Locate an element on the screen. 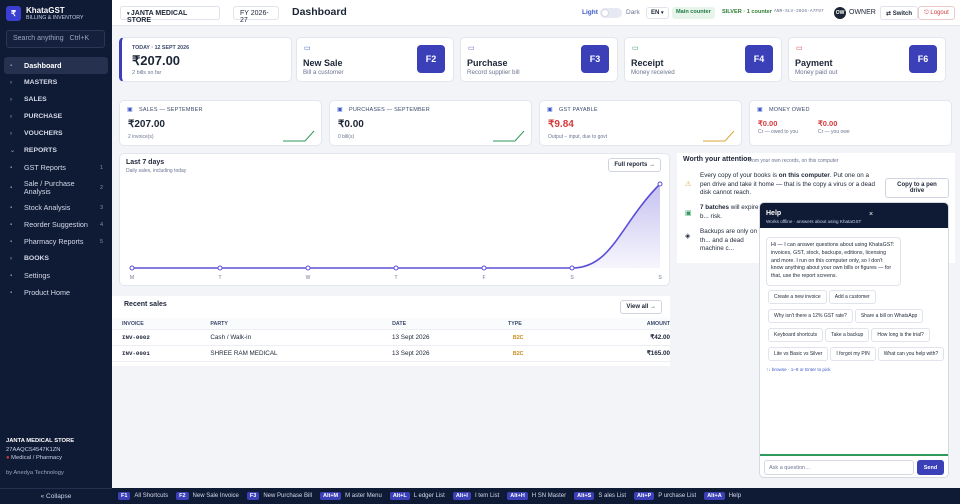  cell-amount: ₹42.00 is located at coordinates (660, 337).